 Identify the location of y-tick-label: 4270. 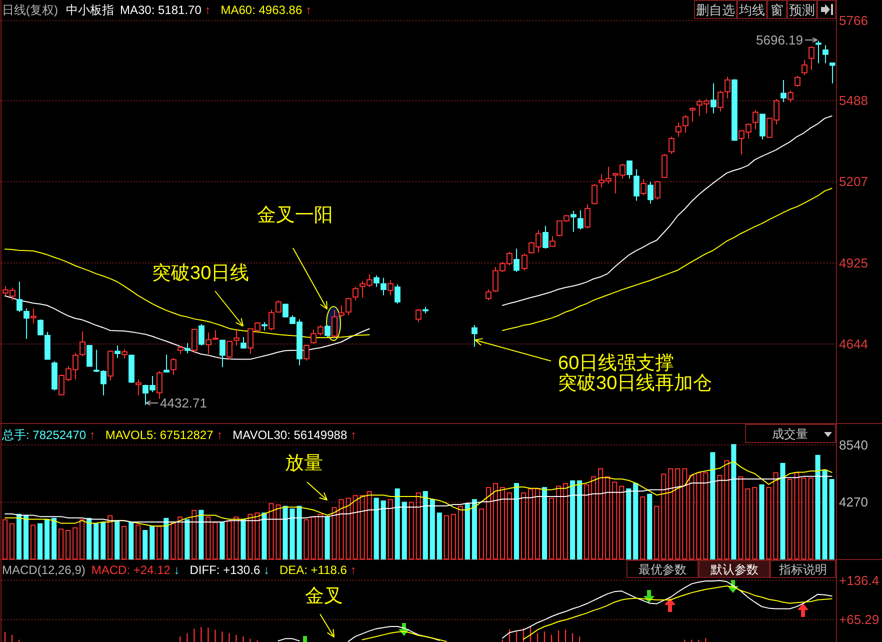
(853, 502).